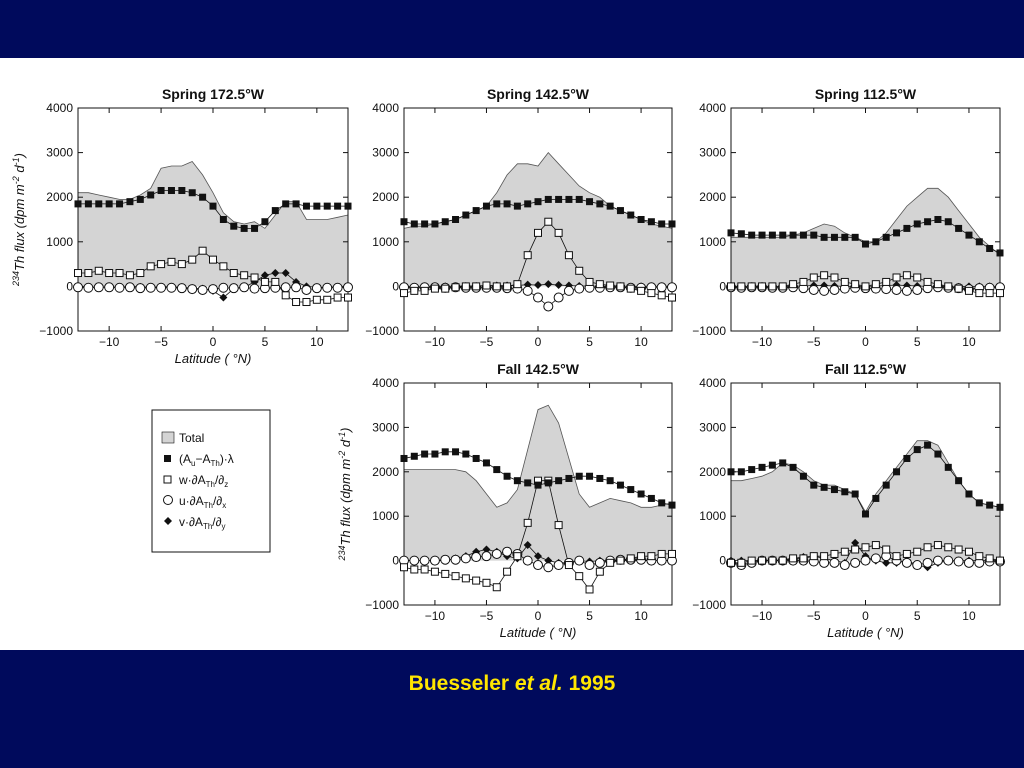 The width and height of the screenshot is (1024, 768). What do you see at coordinates (19, 246) in the screenshot?
I see `y-axis-label-part: Th flux (` at bounding box center [19, 246].